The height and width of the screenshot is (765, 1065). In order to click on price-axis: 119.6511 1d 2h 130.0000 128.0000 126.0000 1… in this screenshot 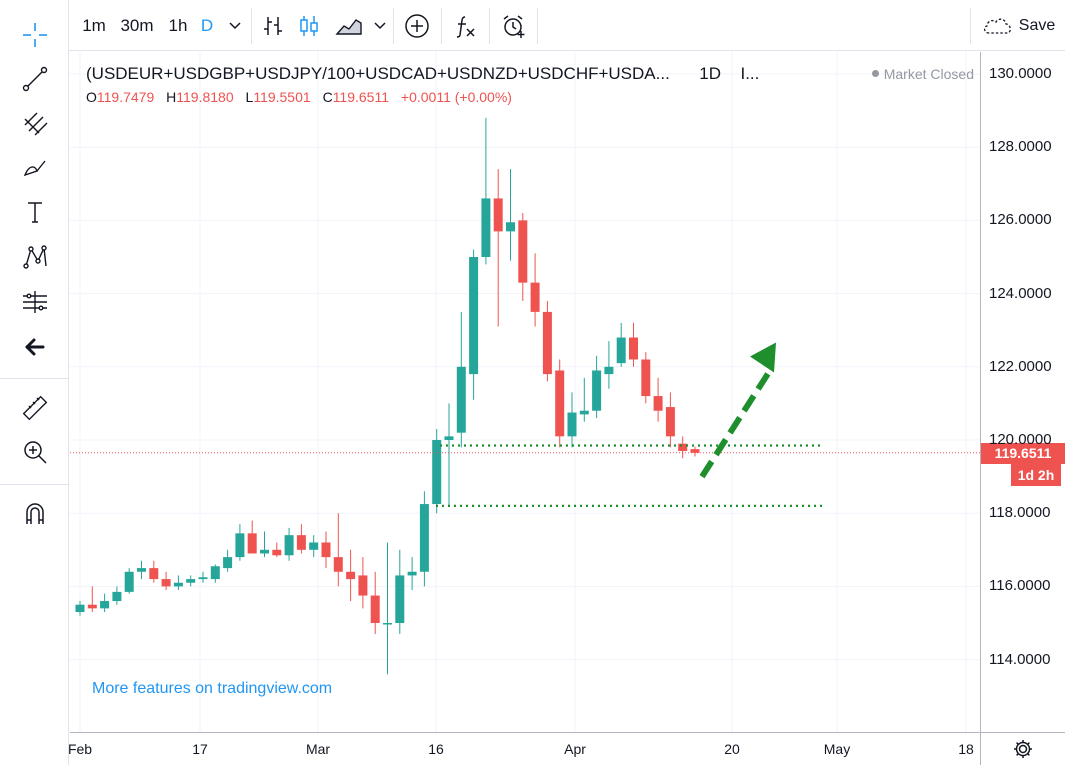, I will do `click(1022, 392)`.